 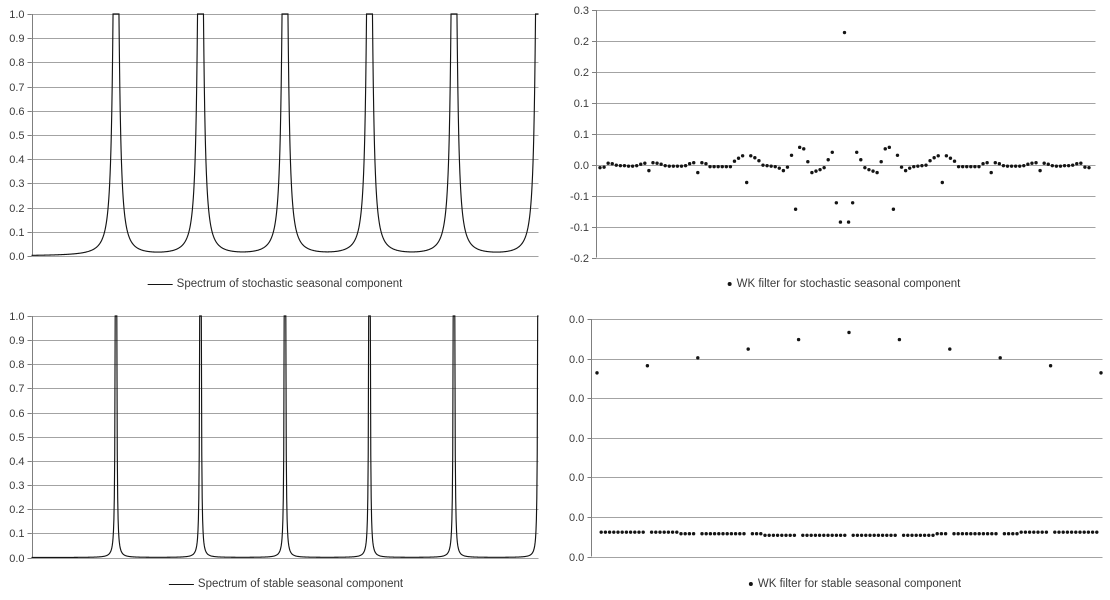 I want to click on legend-spectrum-stable: Spectrum of stable seasonal component, so click(x=285, y=584).